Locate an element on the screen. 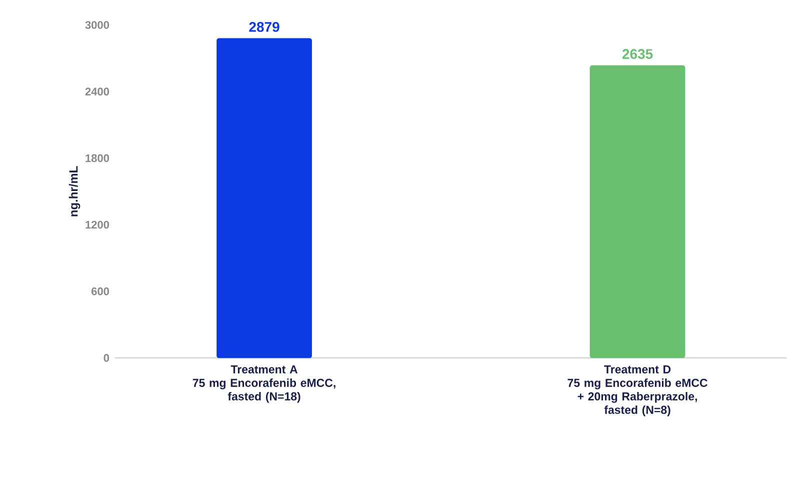 The height and width of the screenshot is (480, 787). y-tick-label: 1200 is located at coordinates (98, 224).